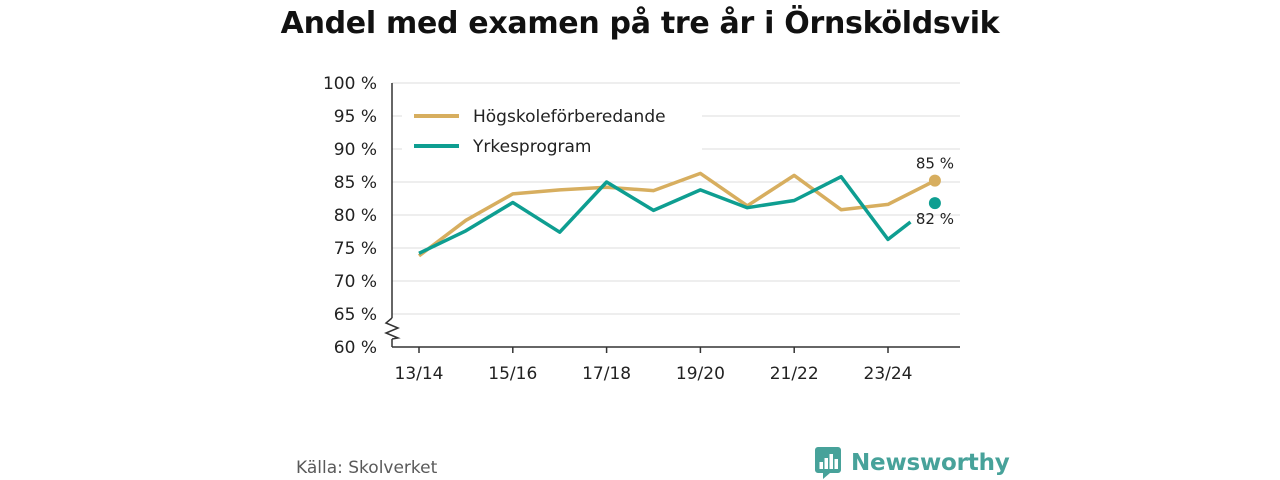 The width and height of the screenshot is (1280, 480). I want to click on end-value-label: 82 %, so click(935, 219).